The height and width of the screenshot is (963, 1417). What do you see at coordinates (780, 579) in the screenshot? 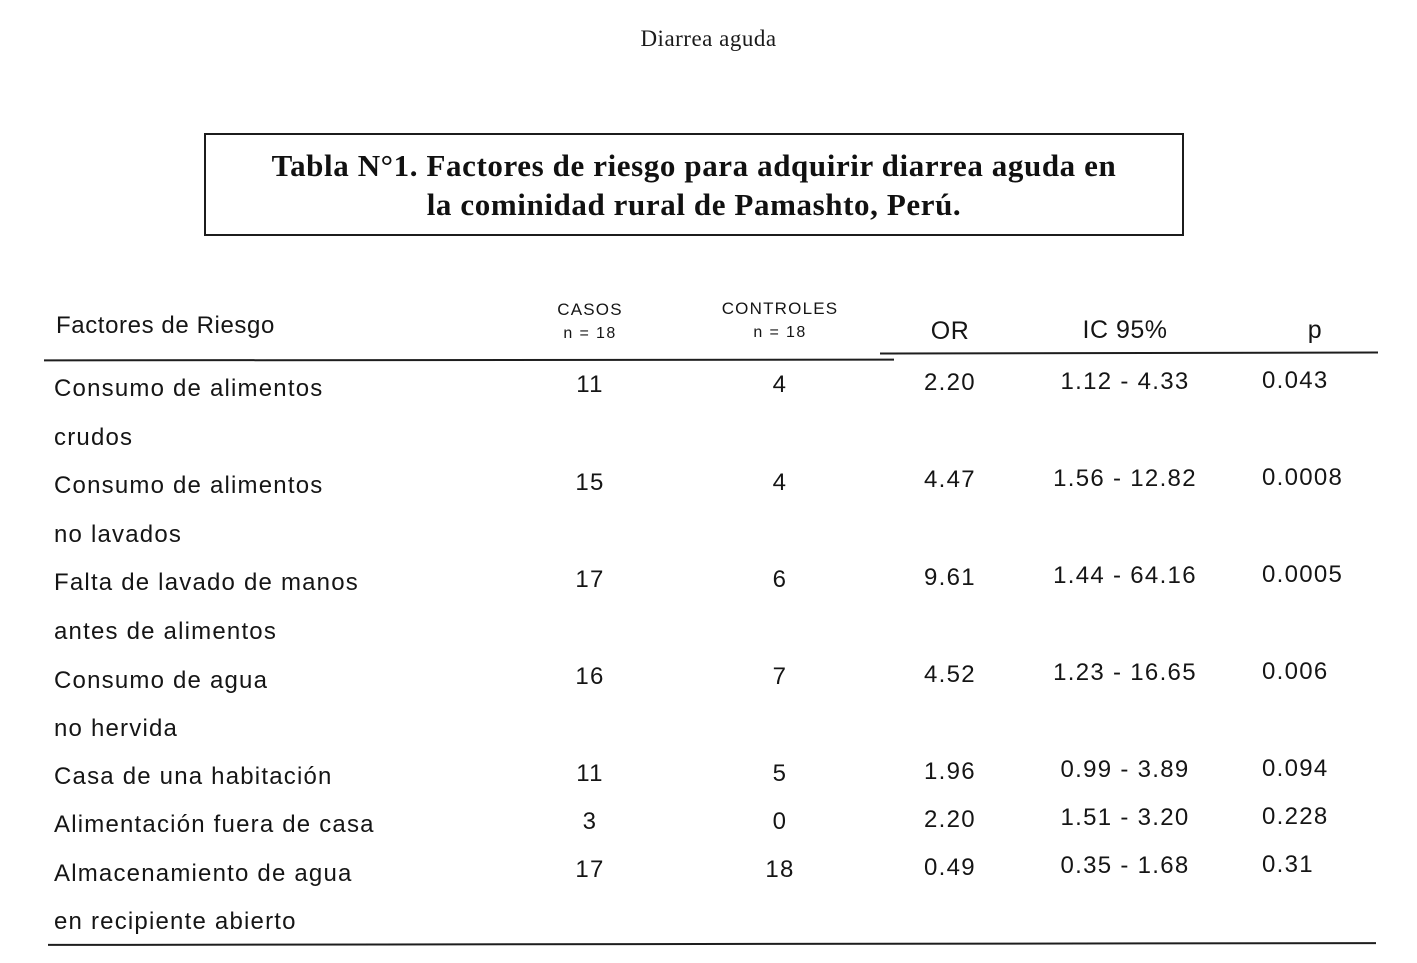
I see `row-controles: 6` at bounding box center [780, 579].